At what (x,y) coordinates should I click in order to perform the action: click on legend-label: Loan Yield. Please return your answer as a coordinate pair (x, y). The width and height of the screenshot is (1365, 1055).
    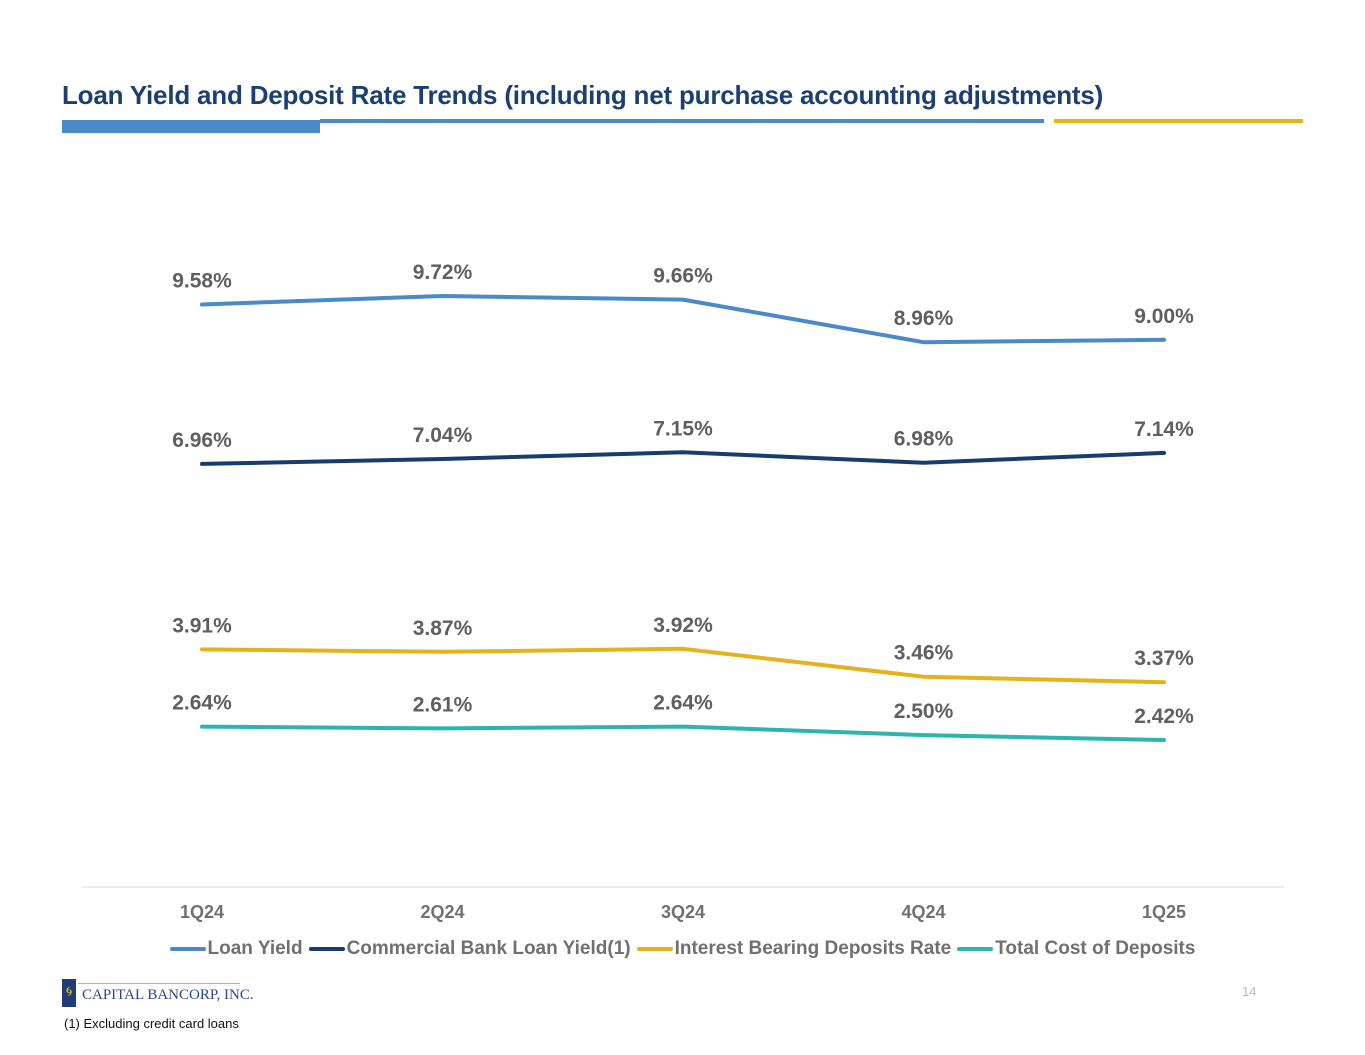
    Looking at the image, I should click on (255, 948).